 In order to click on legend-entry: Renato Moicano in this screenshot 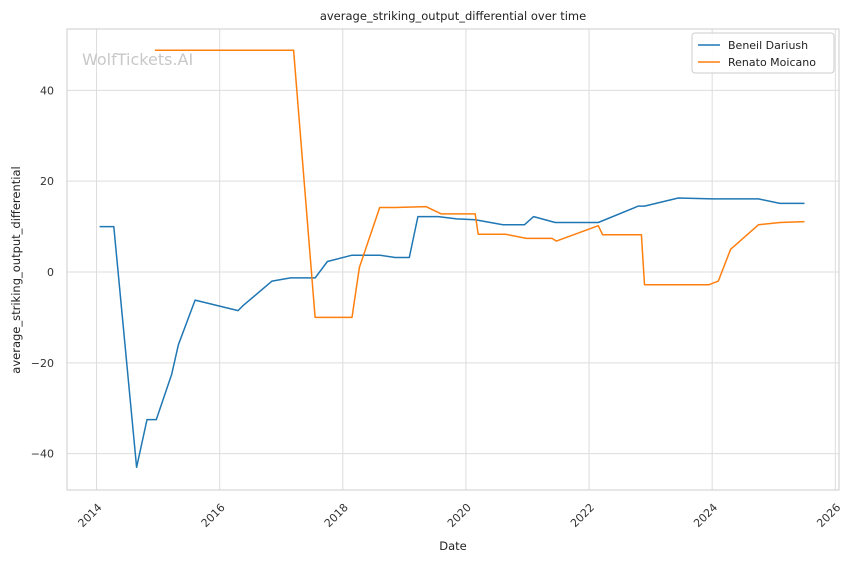, I will do `click(772, 62)`.